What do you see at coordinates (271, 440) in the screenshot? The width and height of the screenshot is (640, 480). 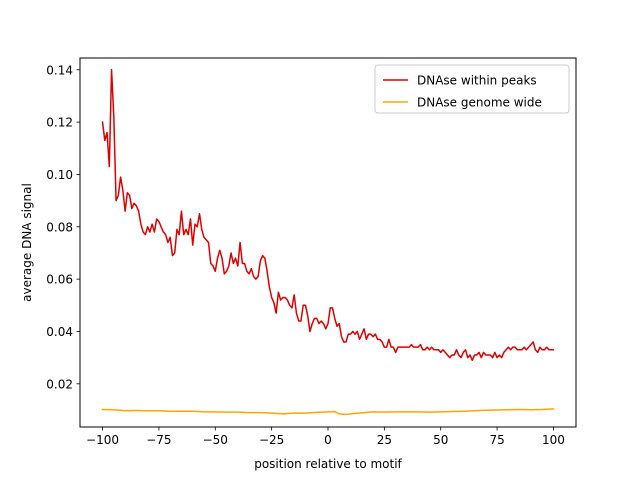 I see `x-tick-label: −25` at bounding box center [271, 440].